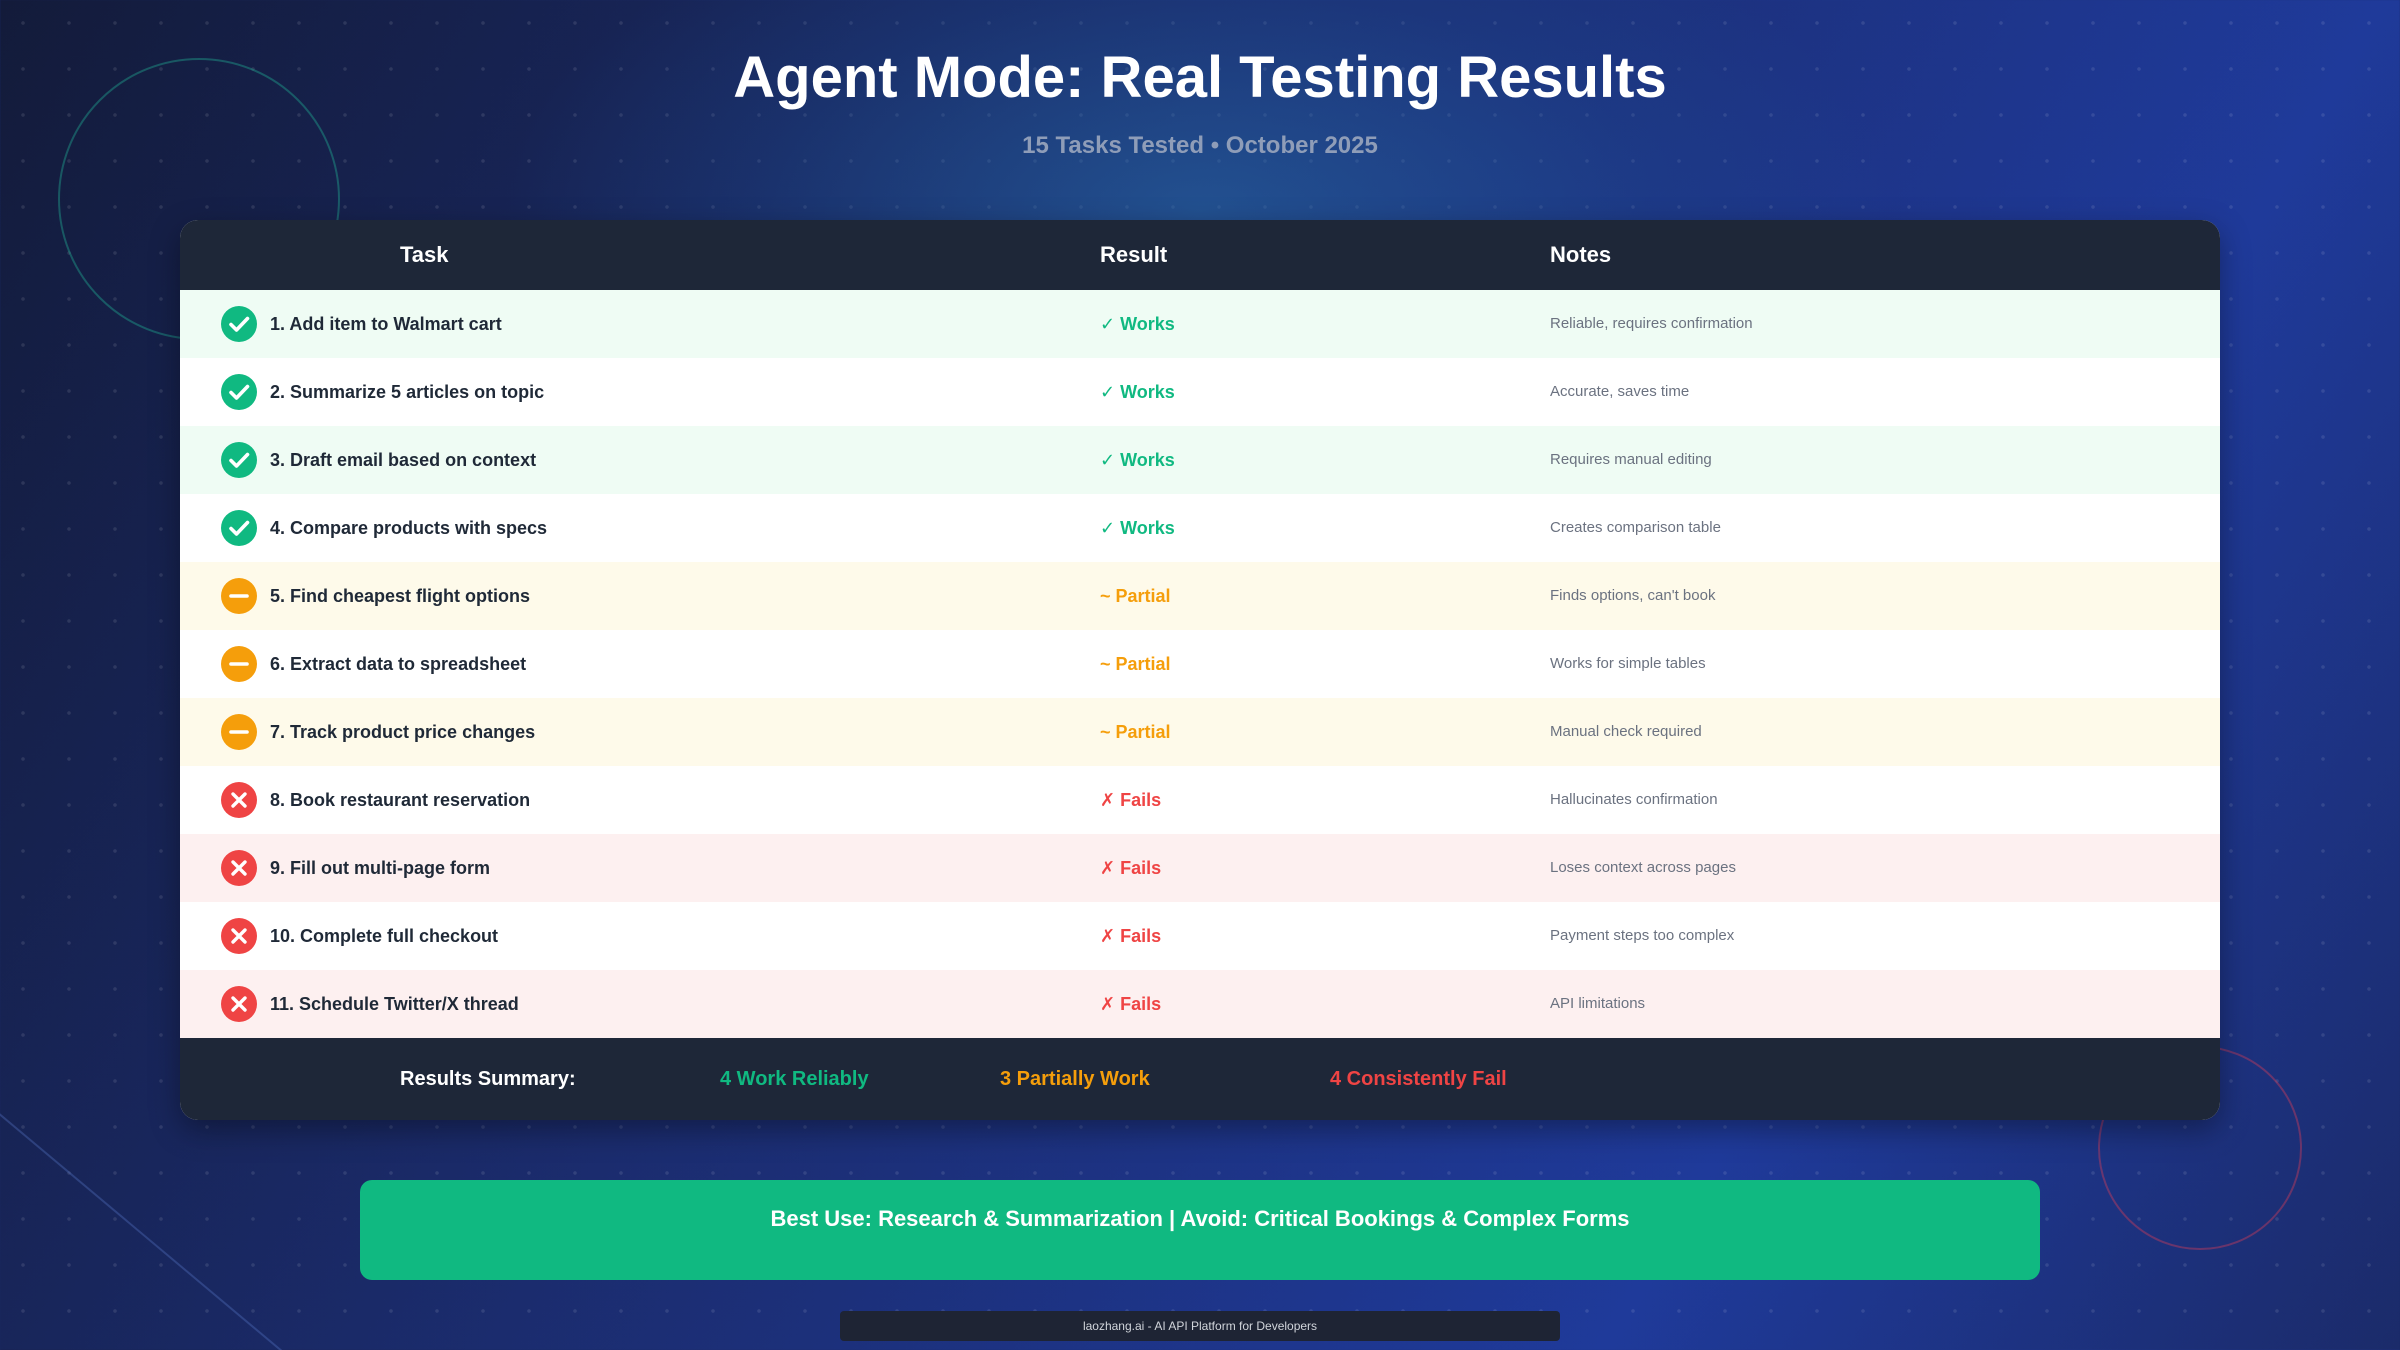  What do you see at coordinates (380, 868) in the screenshot?
I see `task-name: 9. Fill out multi-page form` at bounding box center [380, 868].